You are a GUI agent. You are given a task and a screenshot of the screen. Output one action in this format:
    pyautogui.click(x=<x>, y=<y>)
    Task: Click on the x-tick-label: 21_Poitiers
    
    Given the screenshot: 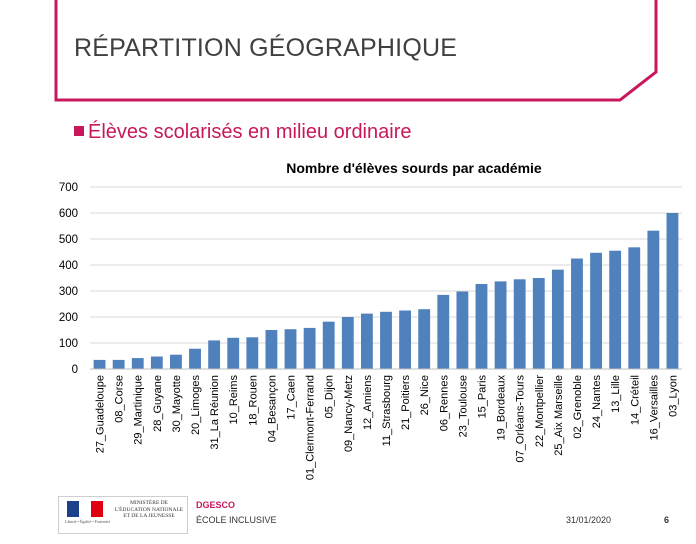 What is the action you would take?
    pyautogui.click(x=406, y=403)
    